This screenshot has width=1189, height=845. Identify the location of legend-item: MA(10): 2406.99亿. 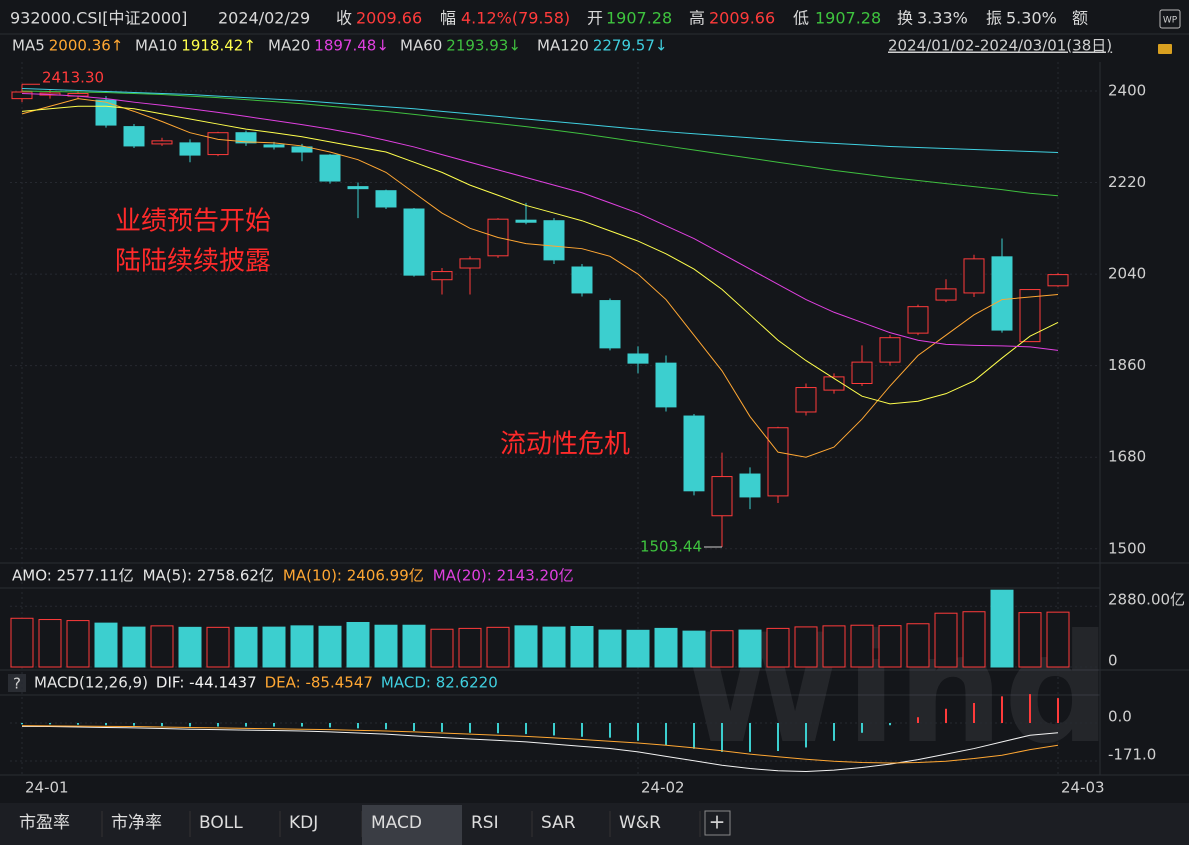
(353, 576).